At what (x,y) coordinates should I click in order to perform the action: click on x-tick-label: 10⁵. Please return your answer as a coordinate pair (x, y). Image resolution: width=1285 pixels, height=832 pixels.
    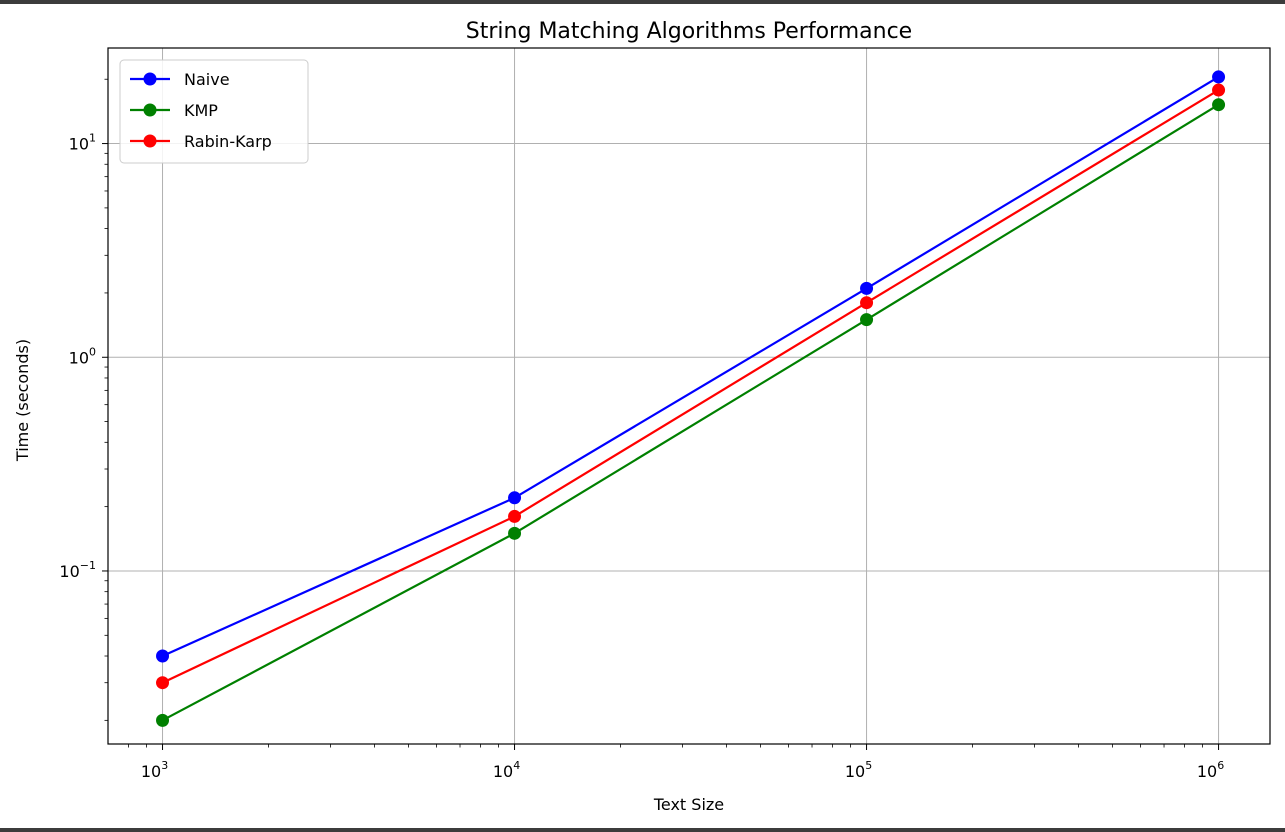
    Looking at the image, I should click on (858, 770).